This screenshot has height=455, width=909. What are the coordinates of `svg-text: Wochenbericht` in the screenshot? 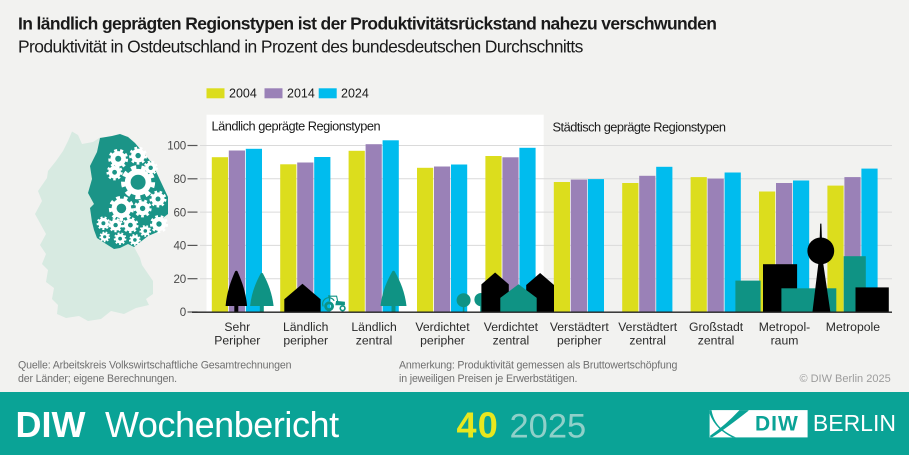 It's located at (222, 424).